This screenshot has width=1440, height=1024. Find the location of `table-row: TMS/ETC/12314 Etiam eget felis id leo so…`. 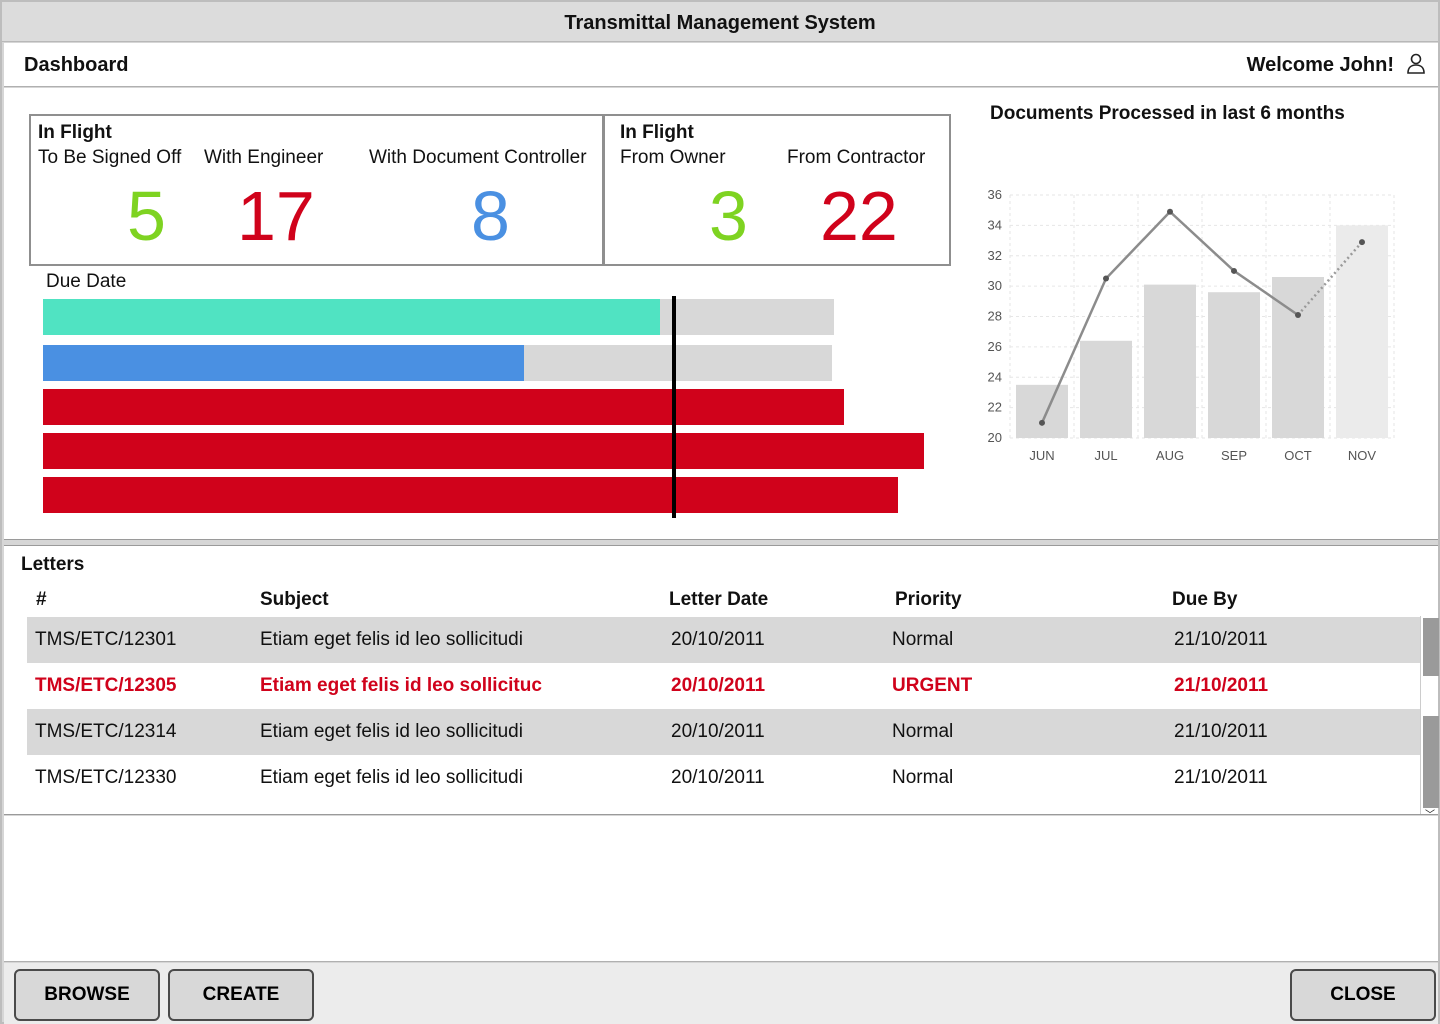

table-row: TMS/ETC/12314 Etiam eget felis id leo so… is located at coordinates (723, 732).